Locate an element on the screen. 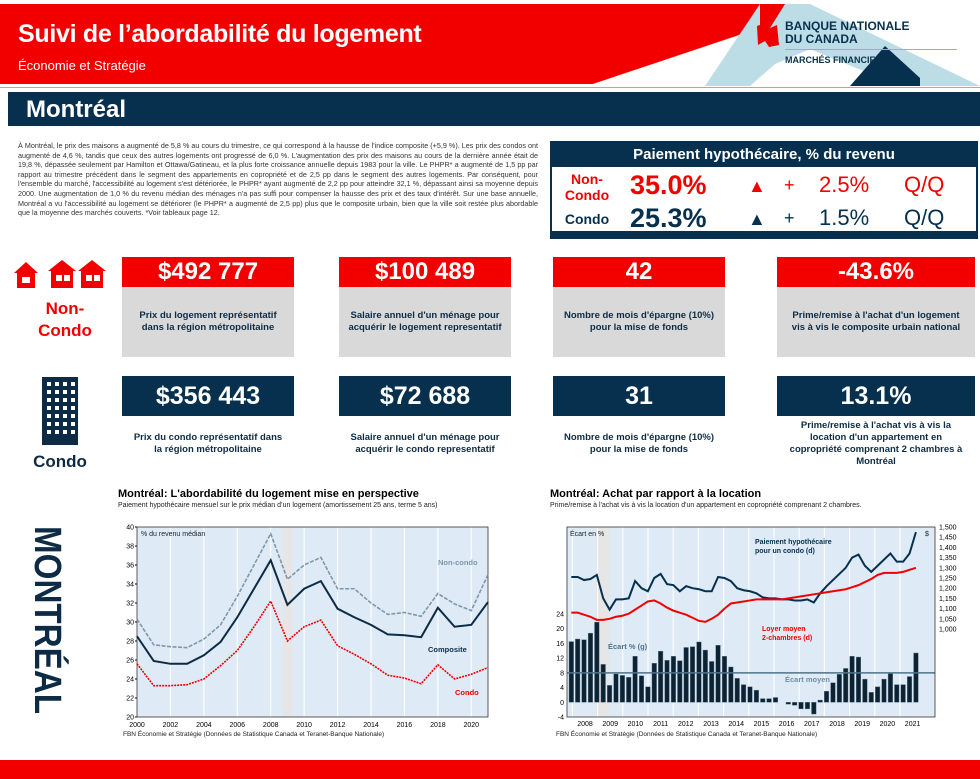  x-tick-label: 2017 is located at coordinates (812, 724).